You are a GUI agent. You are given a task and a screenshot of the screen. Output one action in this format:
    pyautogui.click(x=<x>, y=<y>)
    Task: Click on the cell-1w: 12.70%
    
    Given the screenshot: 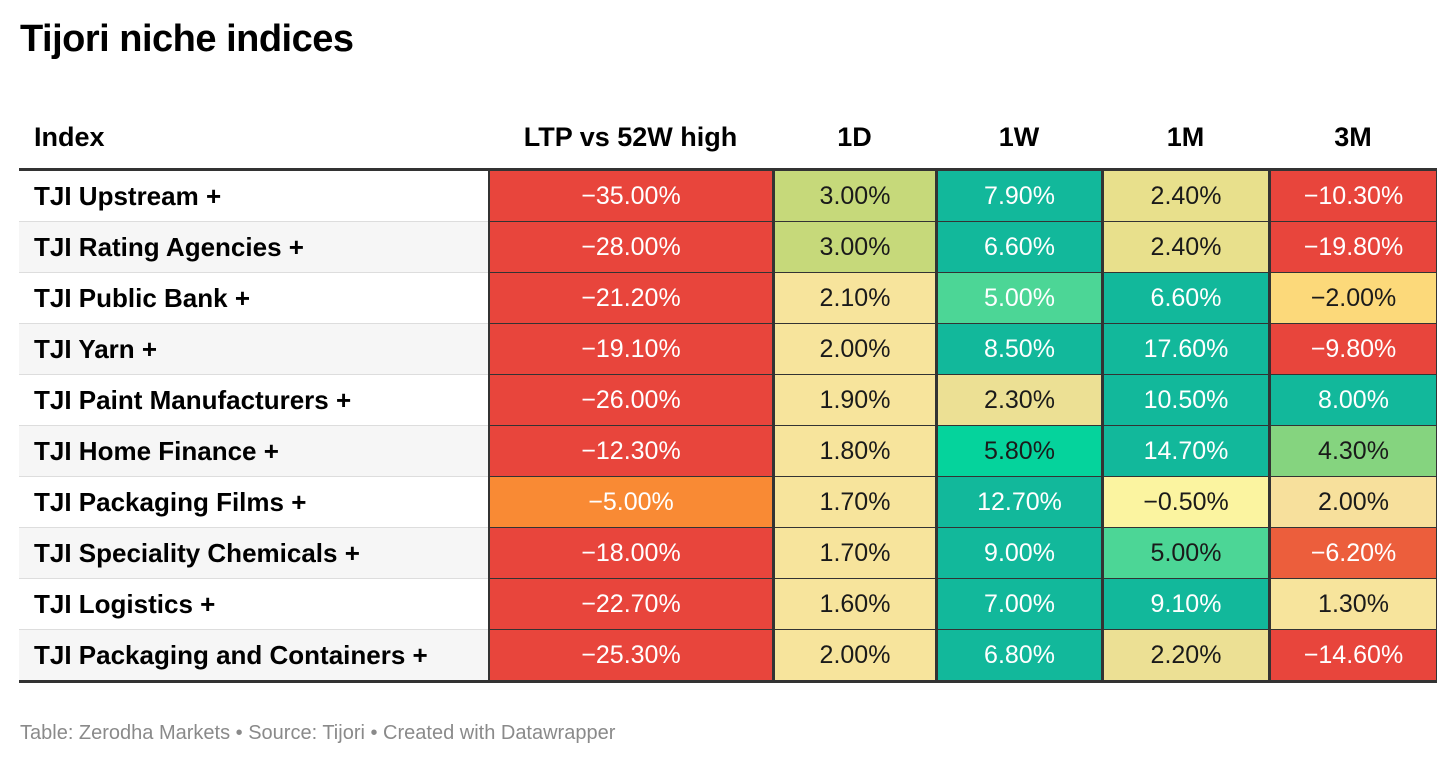 What is the action you would take?
    pyautogui.click(x=1019, y=502)
    